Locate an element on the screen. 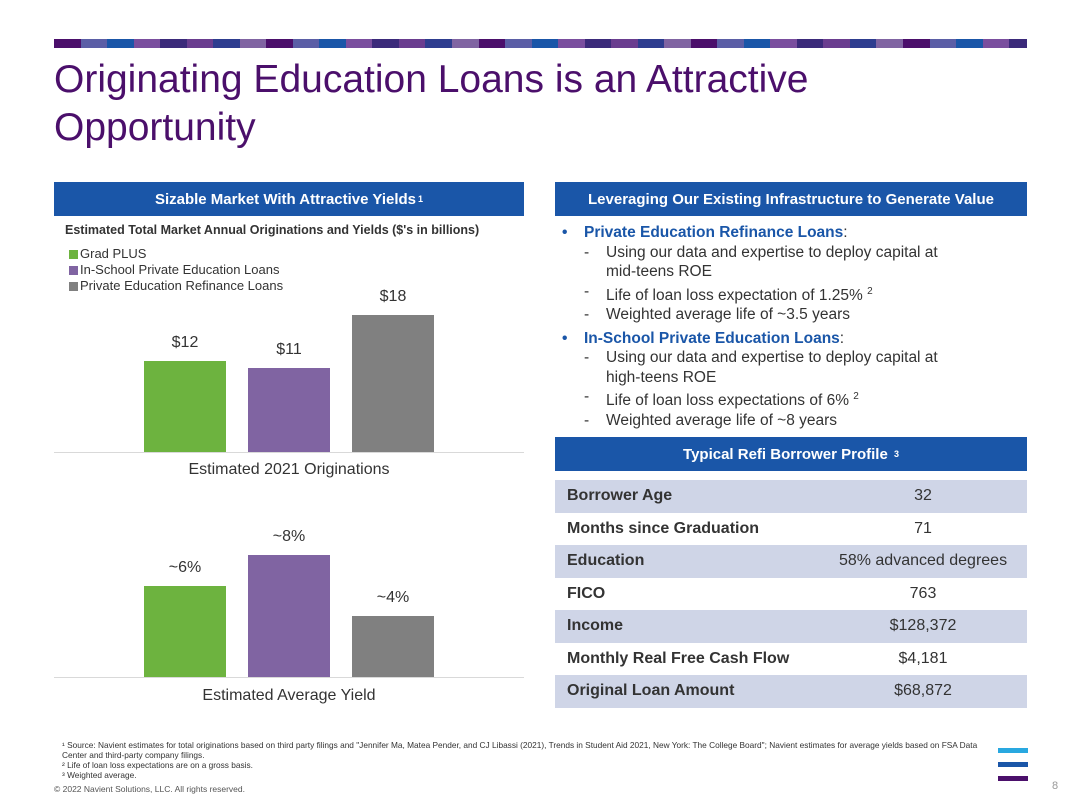  profile-header-text: Typical Refi Borrower Profile is located at coordinates (785, 454).